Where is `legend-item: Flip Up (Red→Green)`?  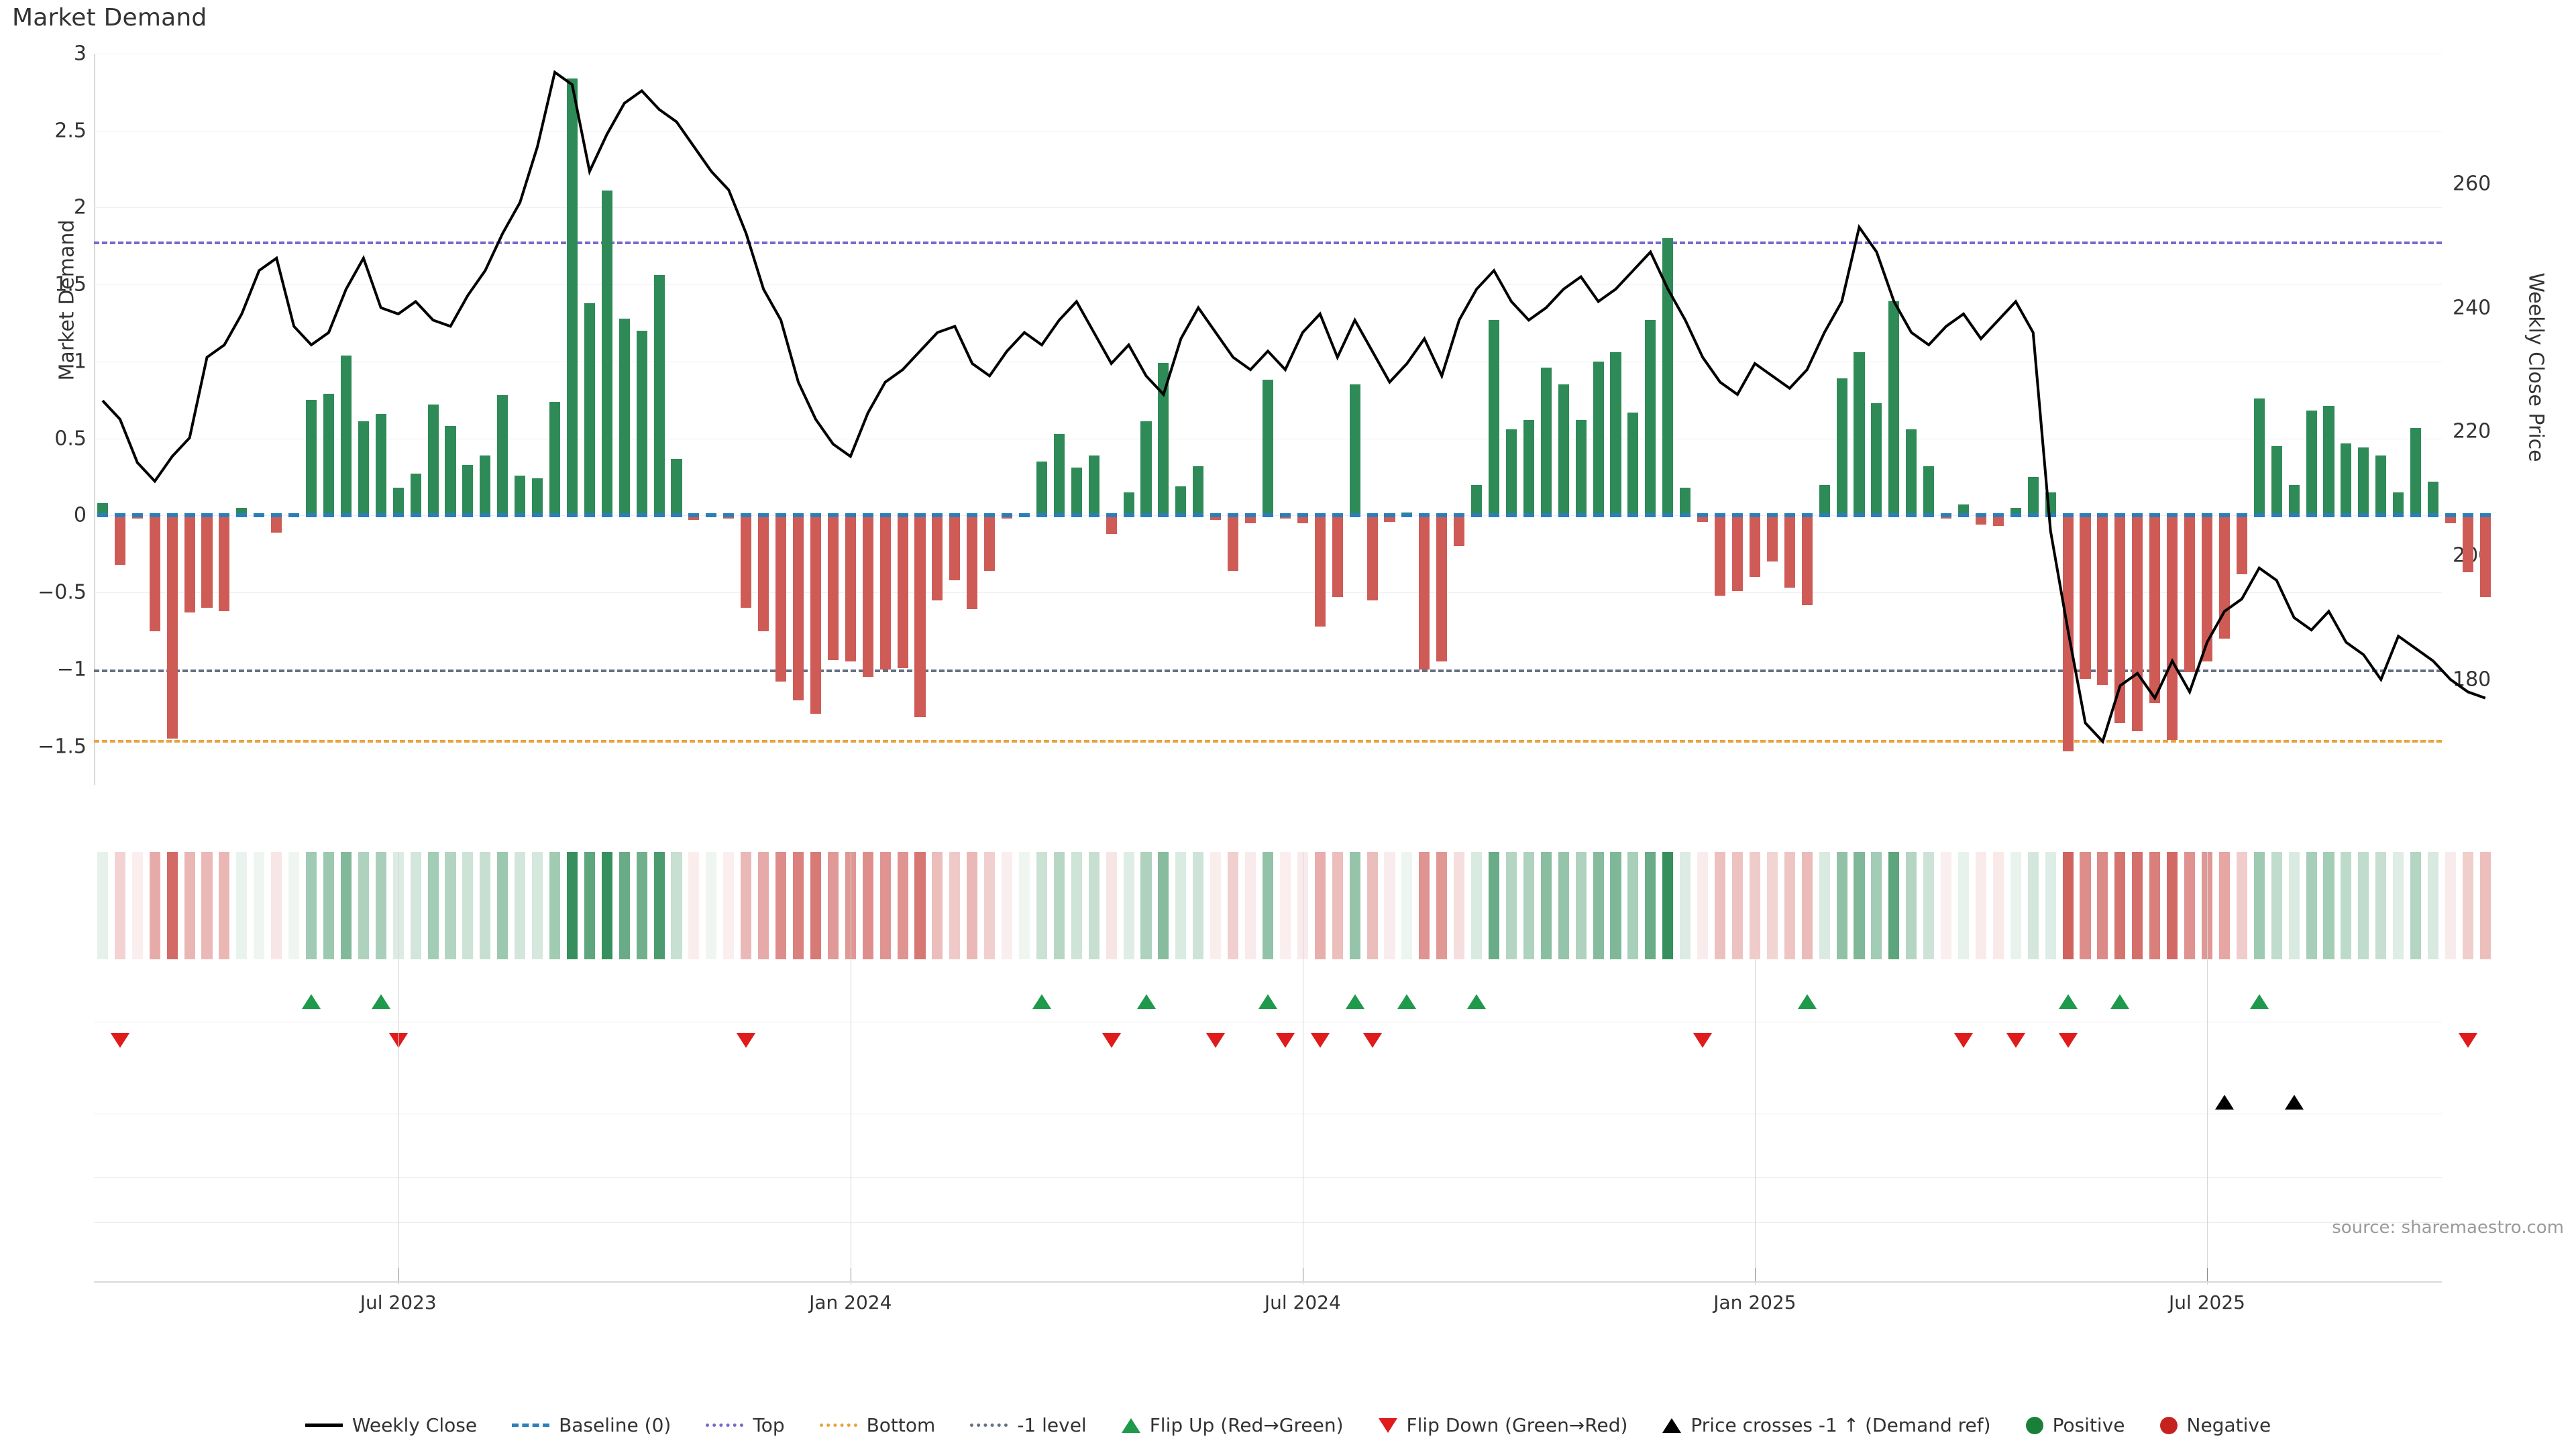
legend-item: Flip Up (Red→Green) is located at coordinates (1232, 1425).